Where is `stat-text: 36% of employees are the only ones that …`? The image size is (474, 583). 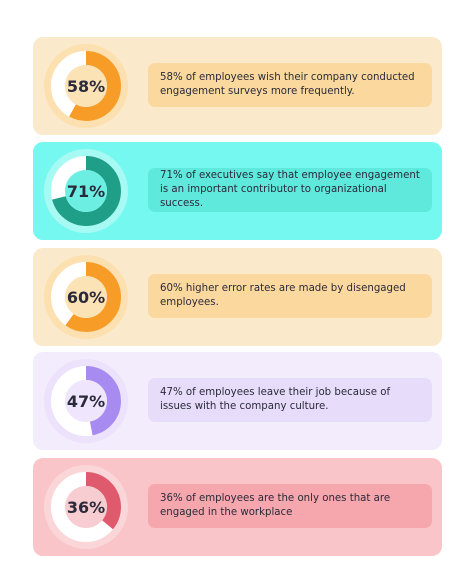
stat-text: 36% of employees are the only ones that … is located at coordinates (290, 506).